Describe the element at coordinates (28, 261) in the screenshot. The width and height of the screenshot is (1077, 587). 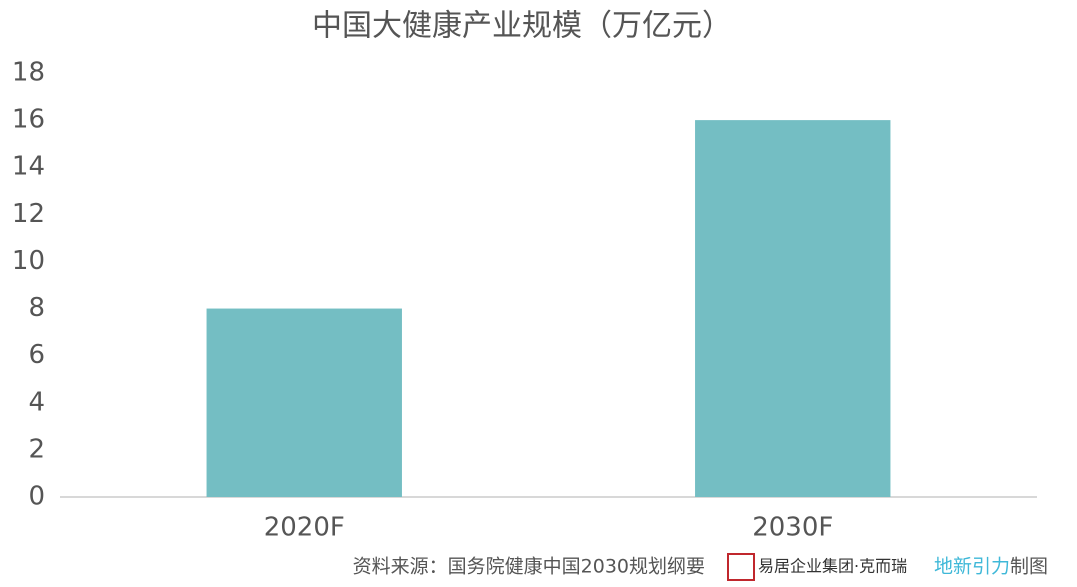
I see `y-tick-label: 10` at that location.